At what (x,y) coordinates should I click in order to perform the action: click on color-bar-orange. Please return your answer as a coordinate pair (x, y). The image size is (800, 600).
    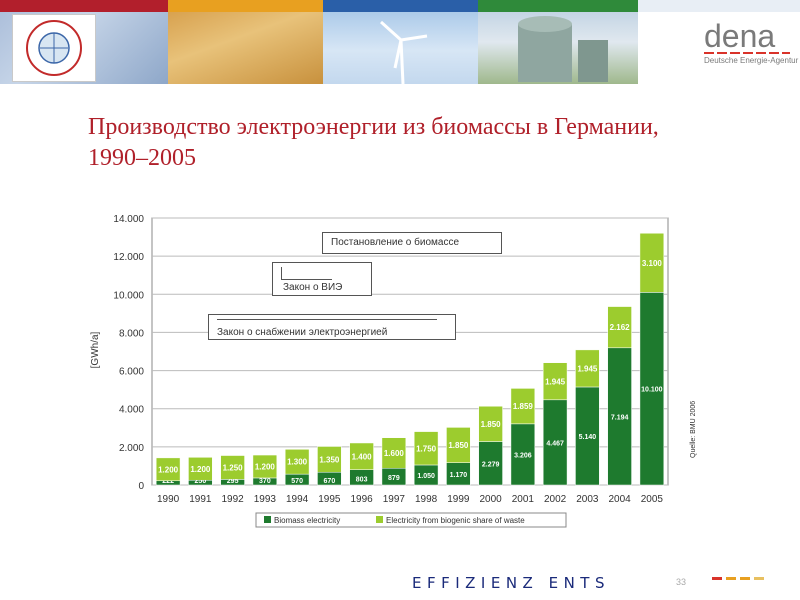
    Looking at the image, I should click on (245, 6).